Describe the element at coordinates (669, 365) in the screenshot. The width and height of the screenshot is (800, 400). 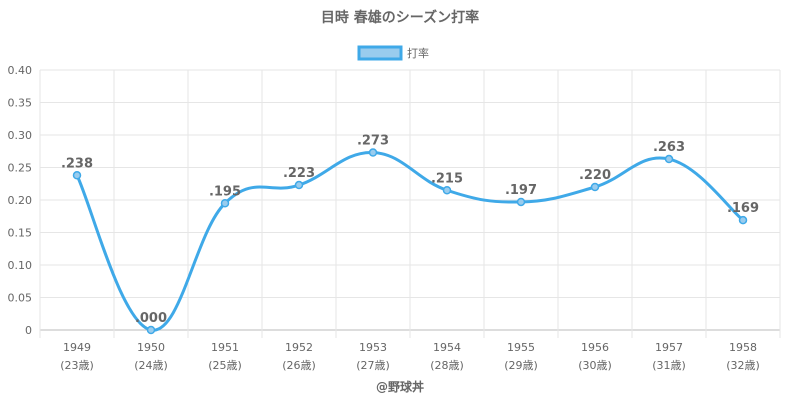
I see `x-tick-age: (31歳)` at that location.